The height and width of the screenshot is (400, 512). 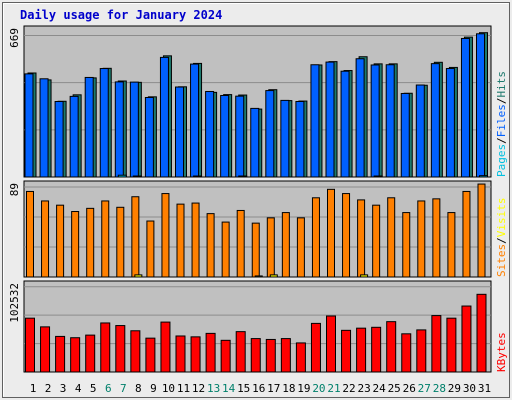 I want to click on y-max-label: 669, so click(x=14, y=38).